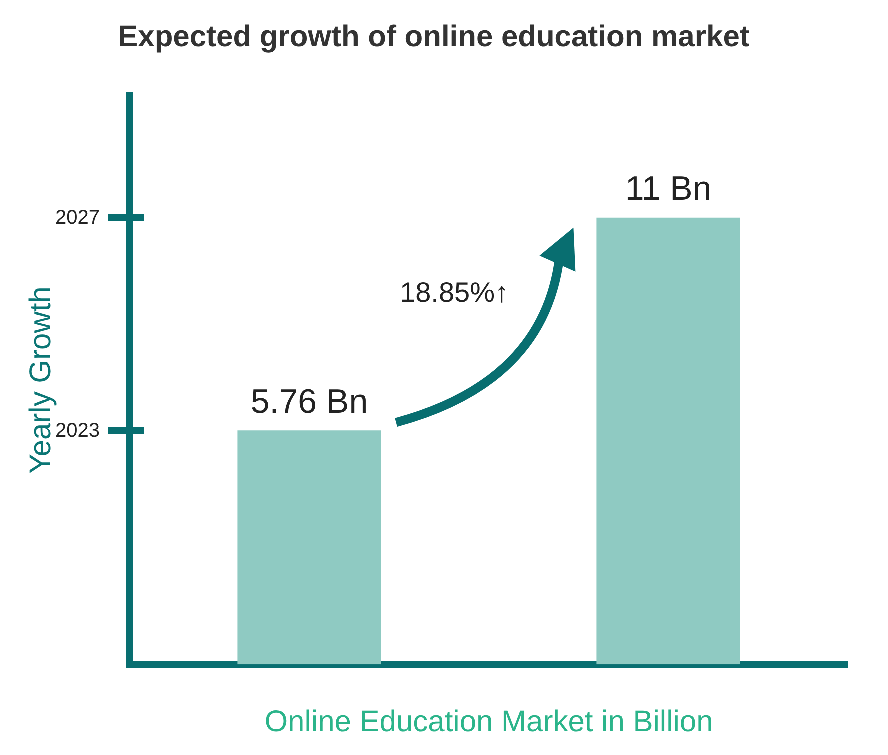 The image size is (888, 755). What do you see at coordinates (309, 402) in the screenshot?
I see `data-label: 5.76 Bn` at bounding box center [309, 402].